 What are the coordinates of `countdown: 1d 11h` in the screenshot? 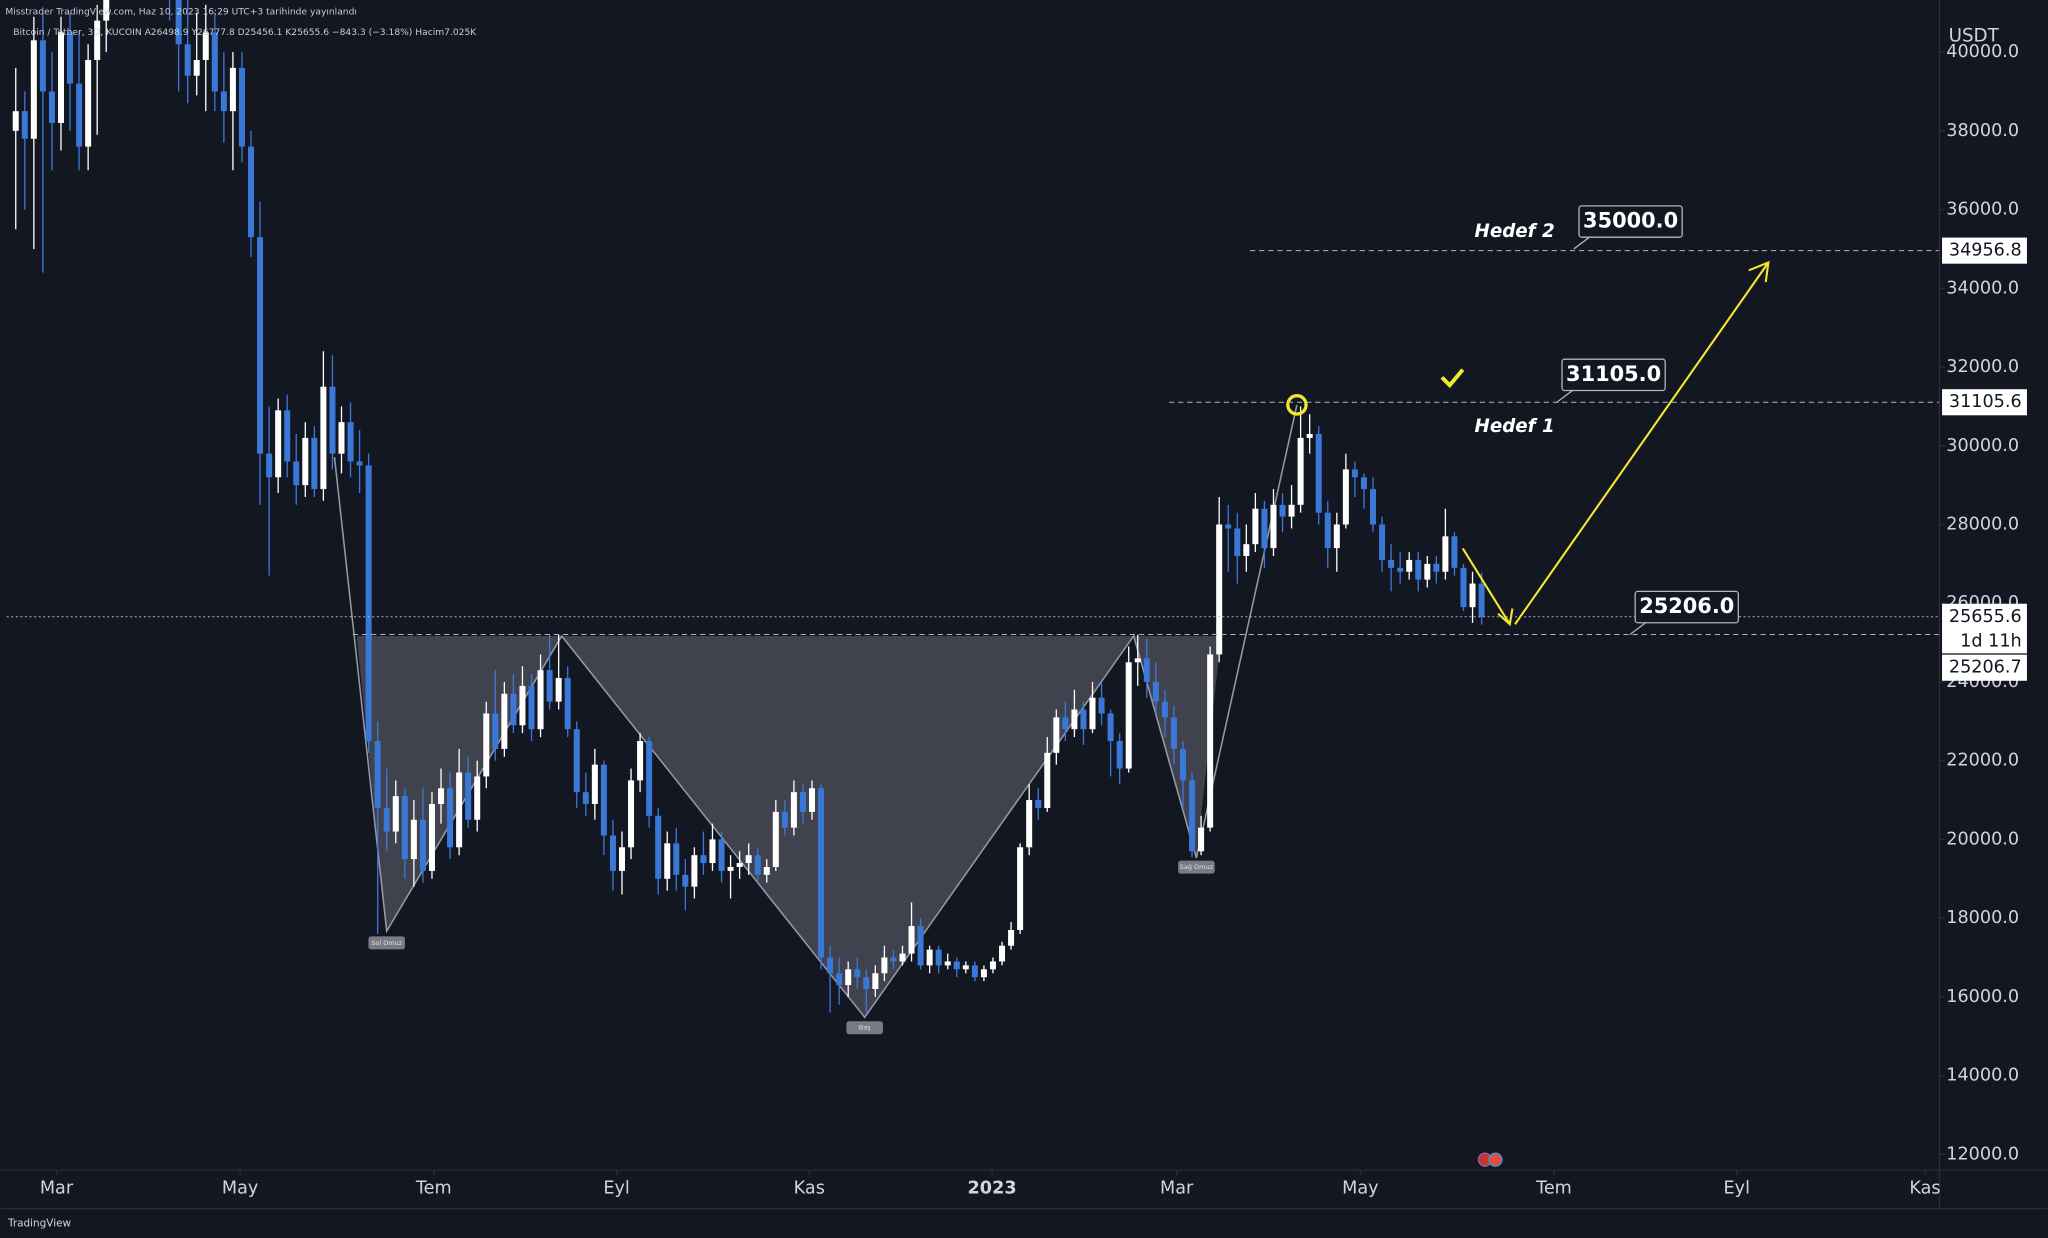 It's located at (1991, 642).